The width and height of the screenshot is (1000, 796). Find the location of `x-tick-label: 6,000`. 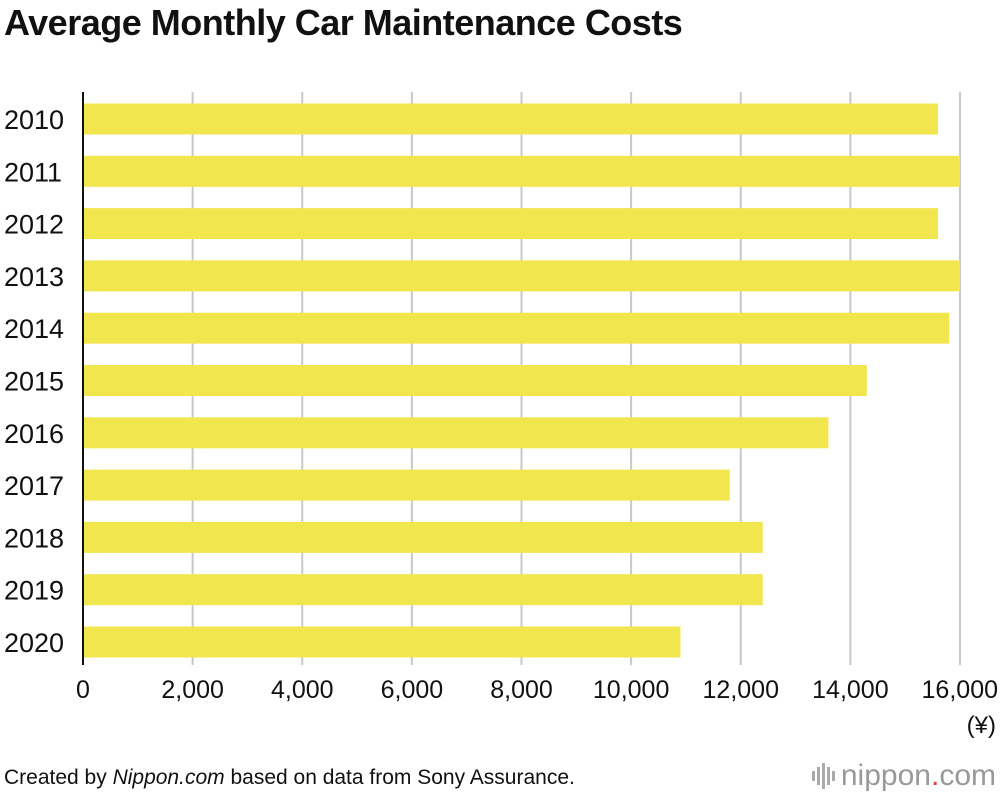

x-tick-label: 6,000 is located at coordinates (412, 690).